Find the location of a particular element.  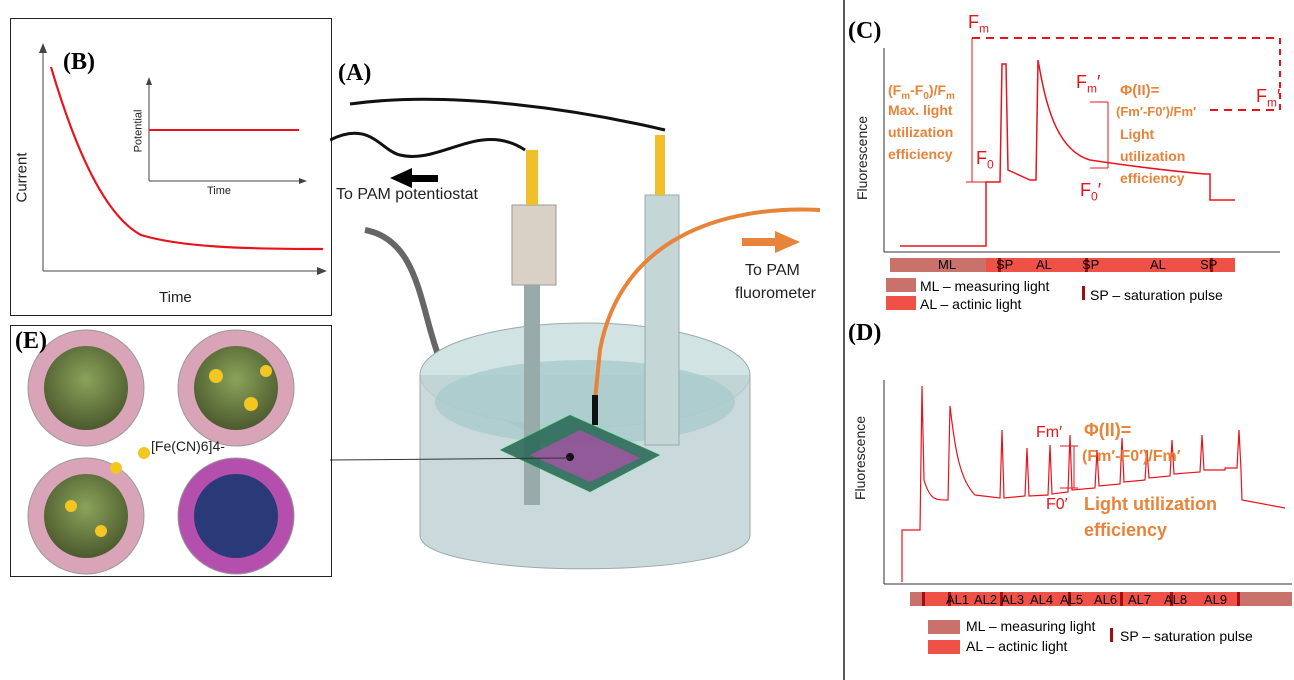

fluorometer-arrow is located at coordinates (771, 242).